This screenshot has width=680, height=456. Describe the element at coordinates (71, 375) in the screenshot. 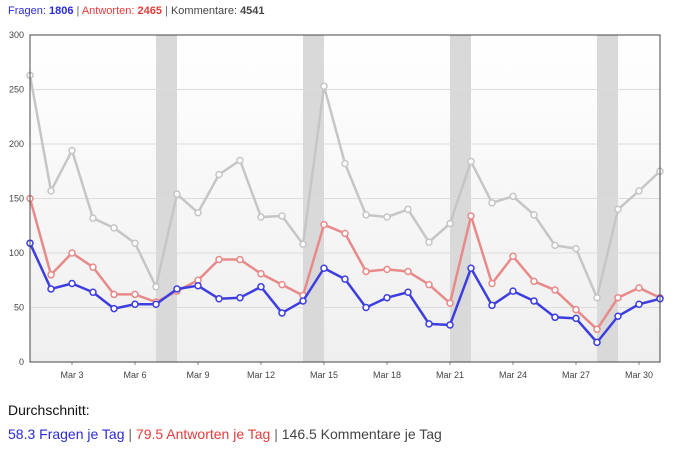

I see `x-tick-label: Mar 3` at that location.